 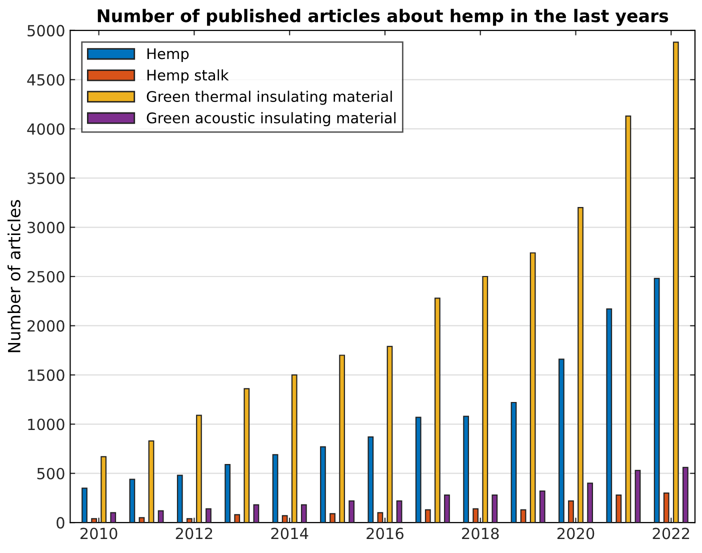 I want to click on y-tick-label: 1000, so click(x=46, y=424).